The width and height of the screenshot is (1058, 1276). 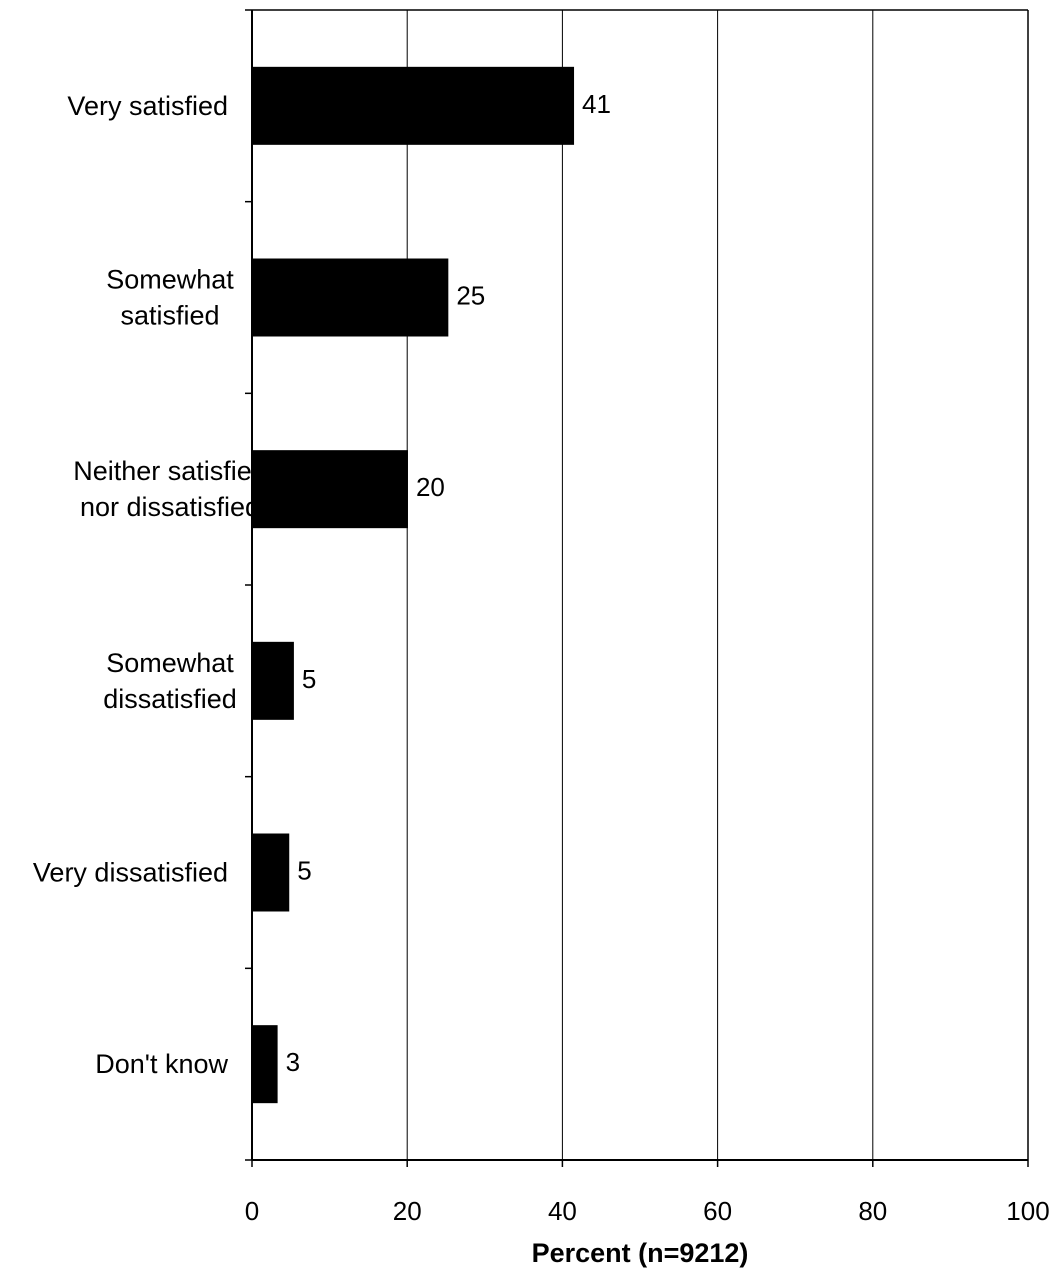 I want to click on category-label: Somewhat satisfied, so click(x=170, y=298).